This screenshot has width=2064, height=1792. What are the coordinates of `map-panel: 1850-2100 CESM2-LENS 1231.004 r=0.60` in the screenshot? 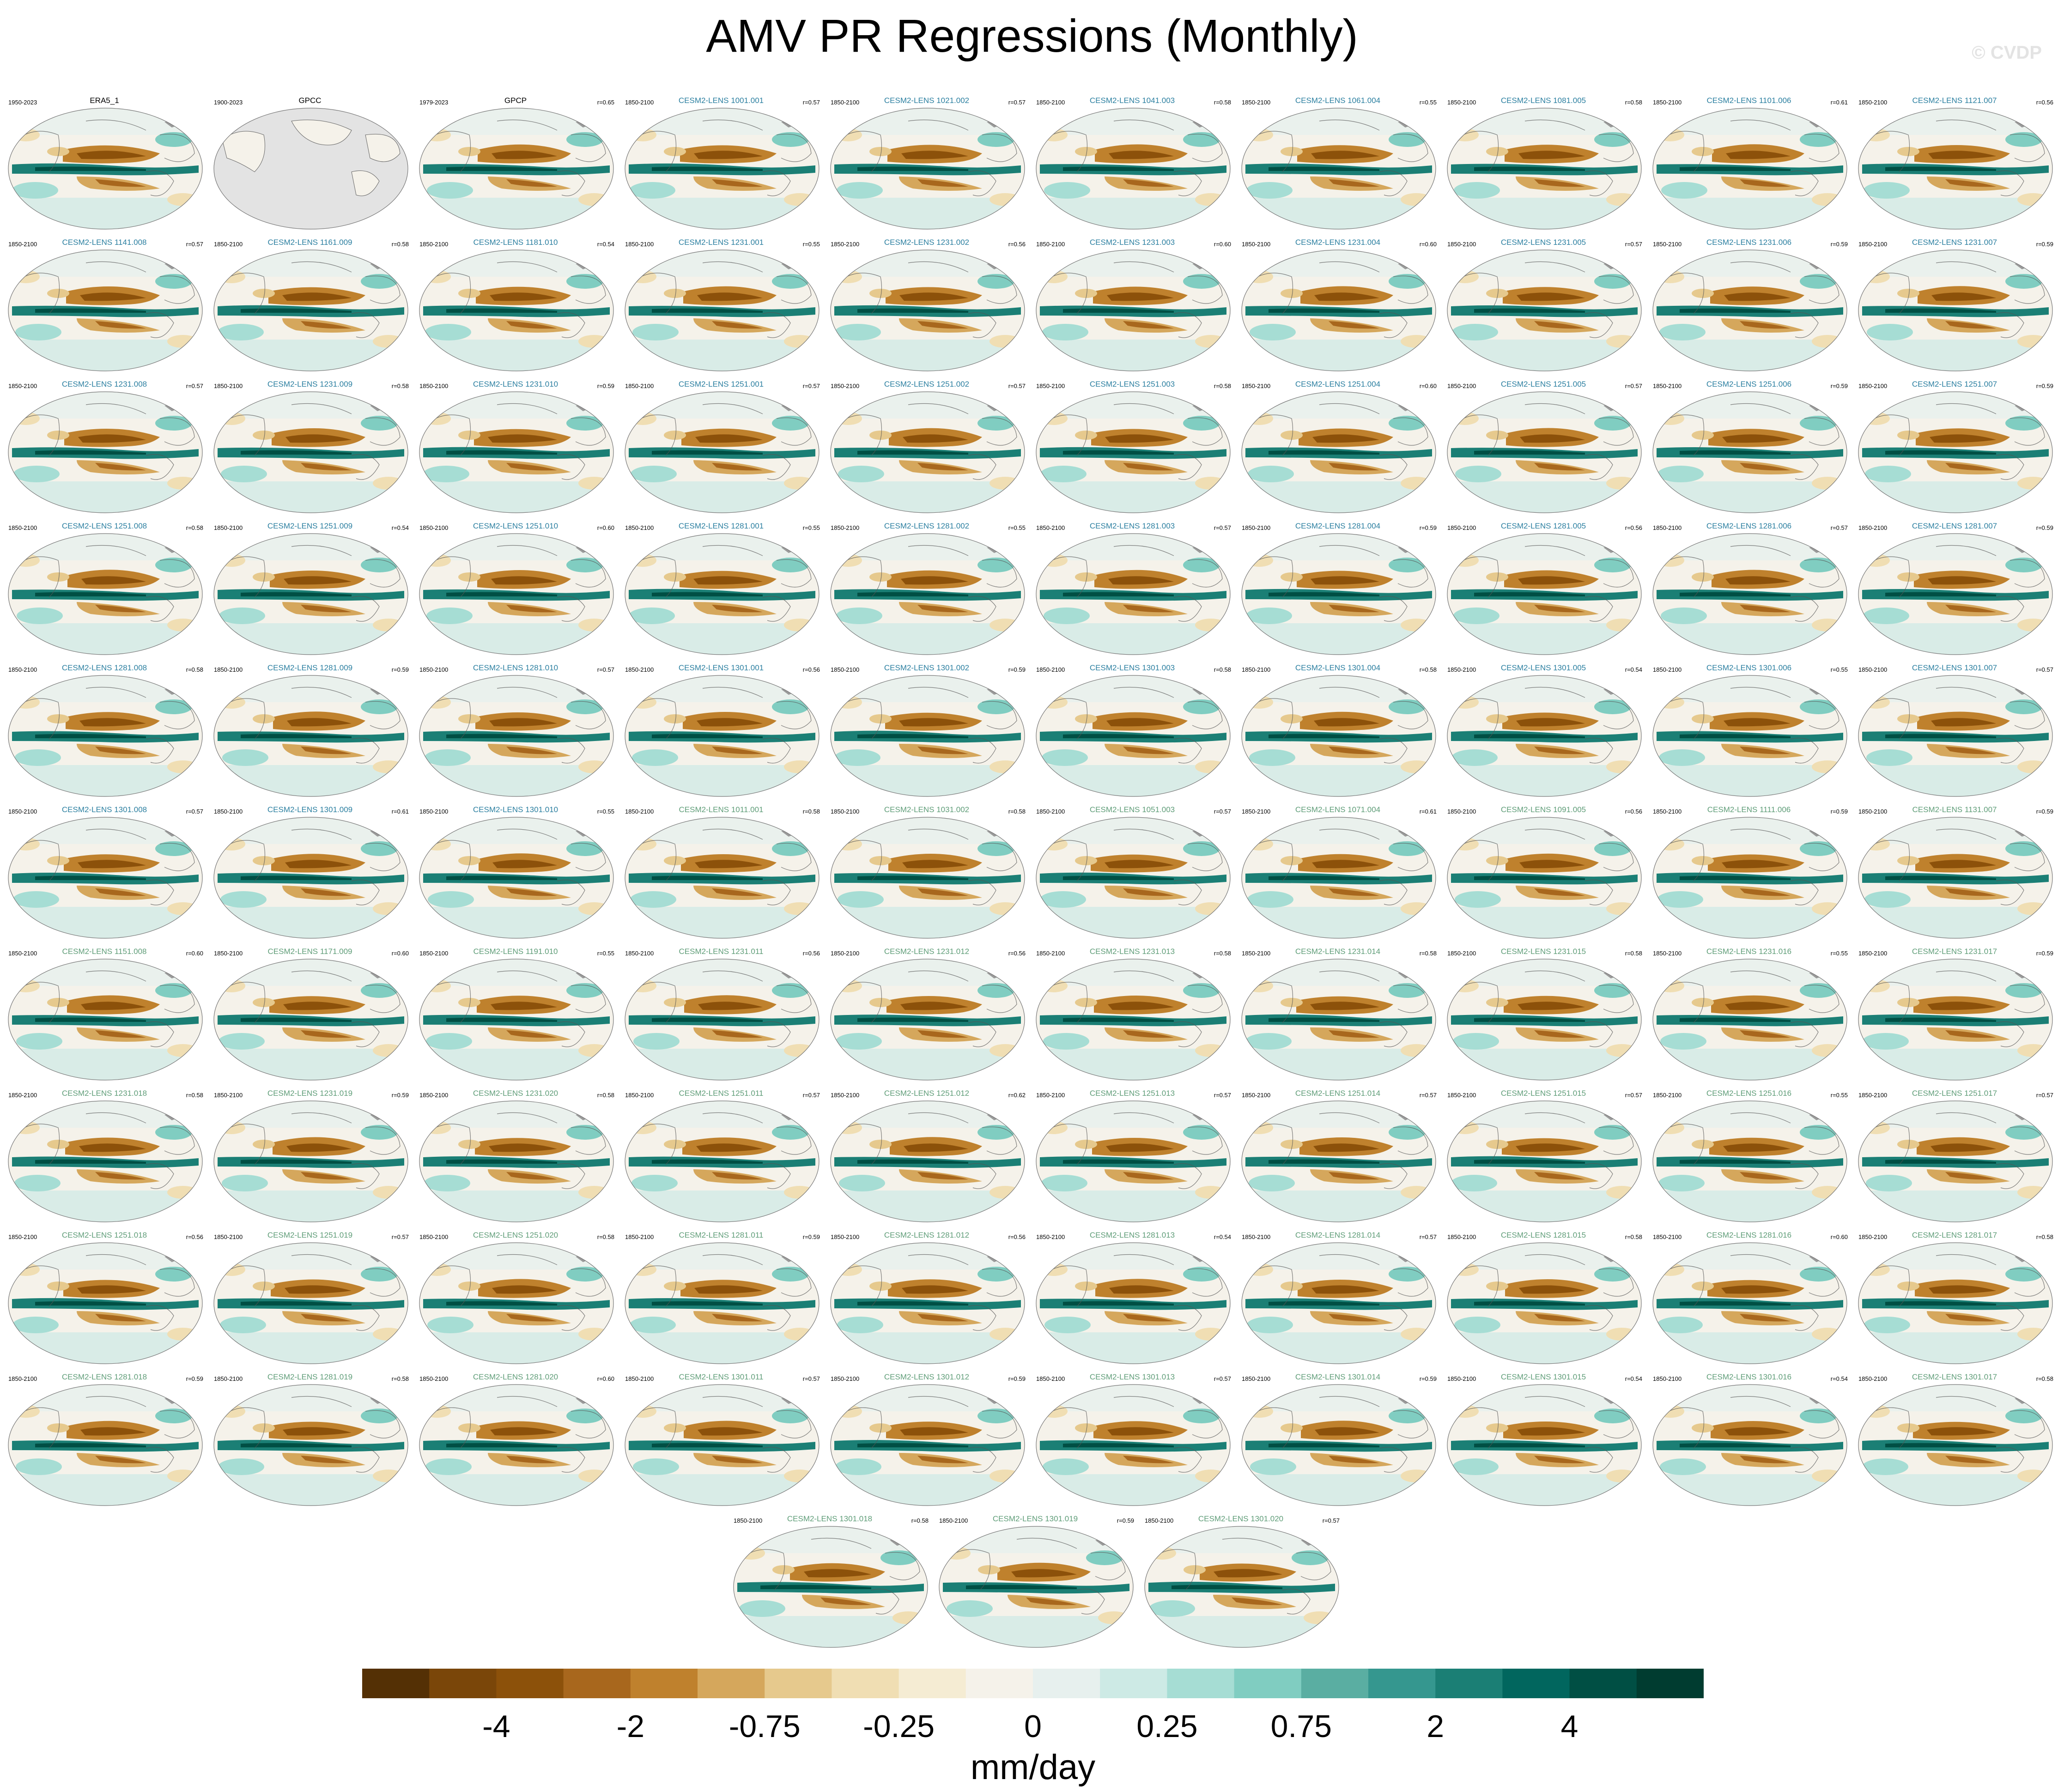 It's located at (1338, 307).